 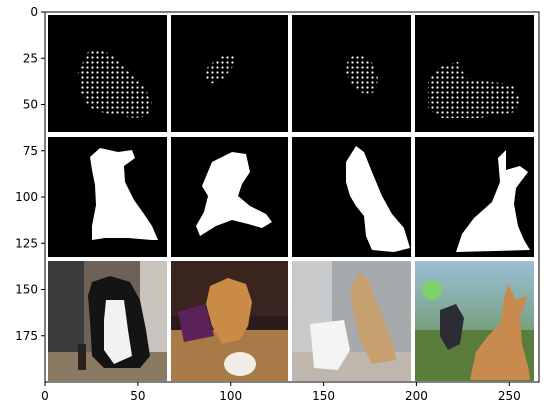 What do you see at coordinates (30, 174) in the screenshot?
I see `y-axis: 0 25 50 75 100 125 150 175` at bounding box center [30, 174].